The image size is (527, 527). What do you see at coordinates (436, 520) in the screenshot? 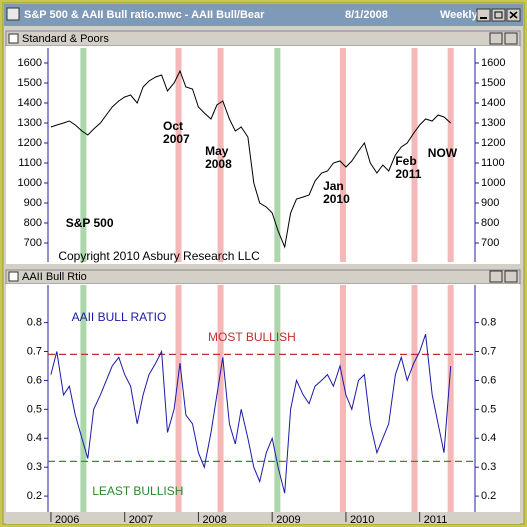
I see `x-tick-label: 2011` at bounding box center [436, 520].